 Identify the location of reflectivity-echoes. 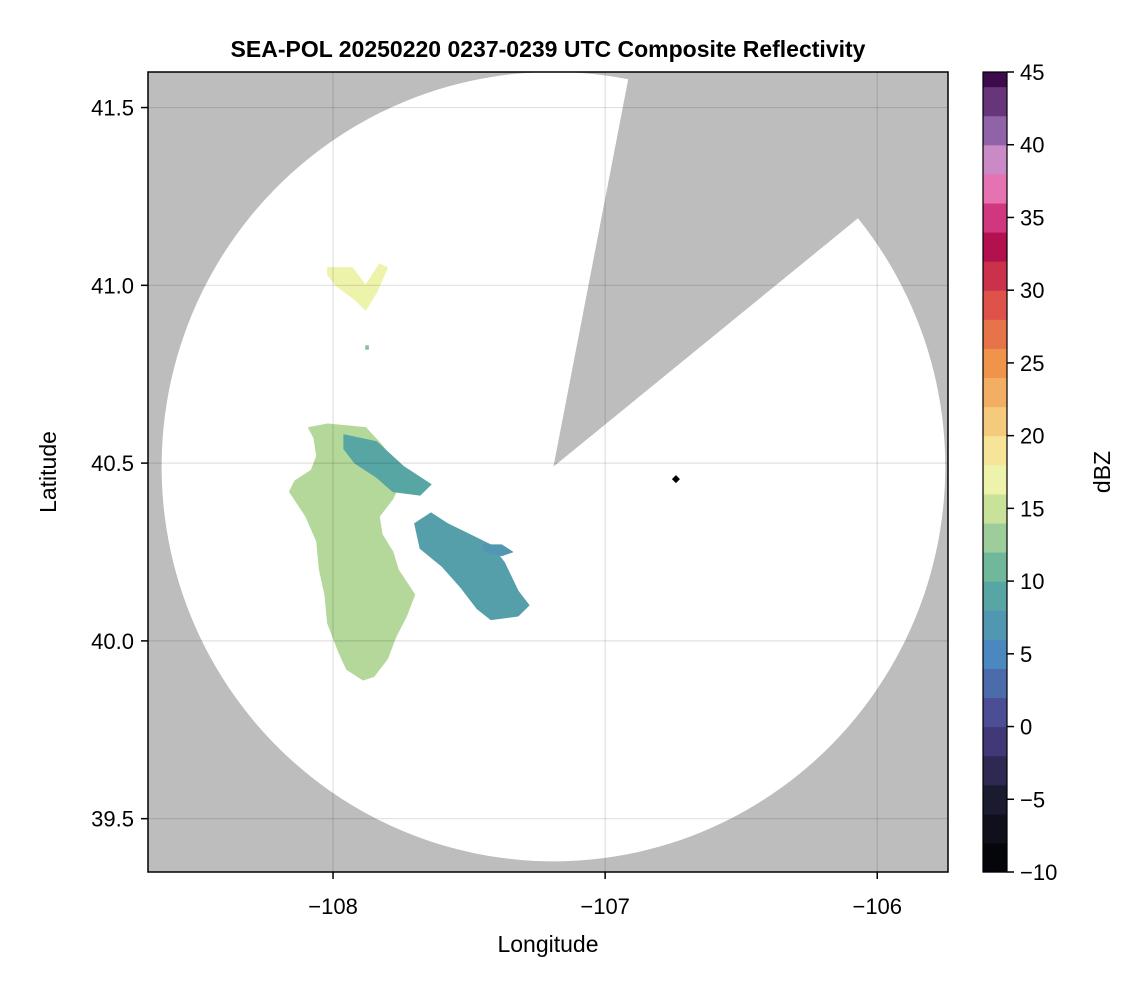
(409, 472).